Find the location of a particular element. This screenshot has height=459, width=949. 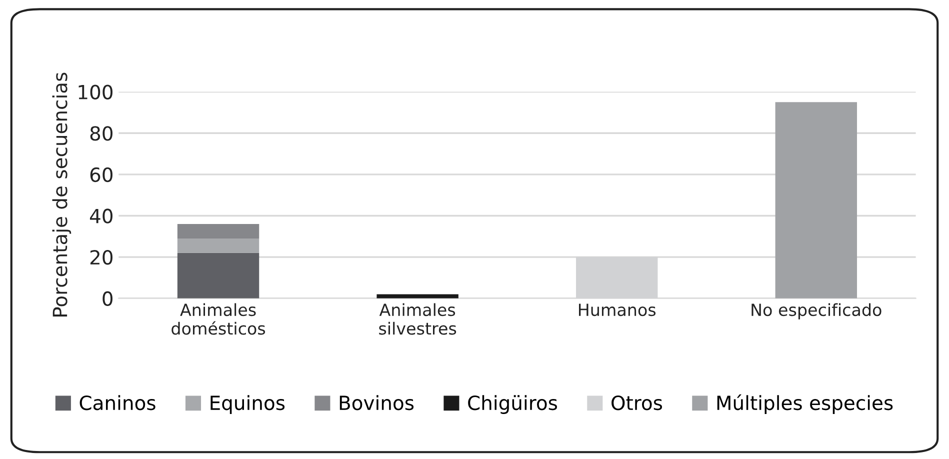

y-tick-label: 40 is located at coordinates (101, 216).